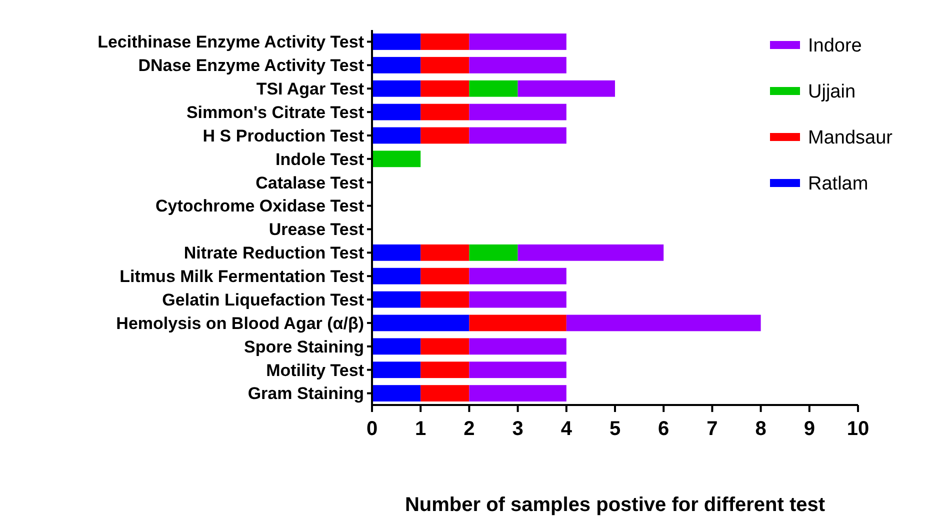  I want to click on x-tick-label: 7, so click(712, 429).